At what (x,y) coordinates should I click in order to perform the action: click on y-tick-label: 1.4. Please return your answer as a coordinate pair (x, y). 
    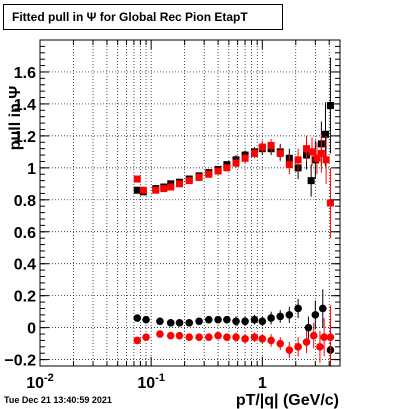
    Looking at the image, I should click on (25, 105).